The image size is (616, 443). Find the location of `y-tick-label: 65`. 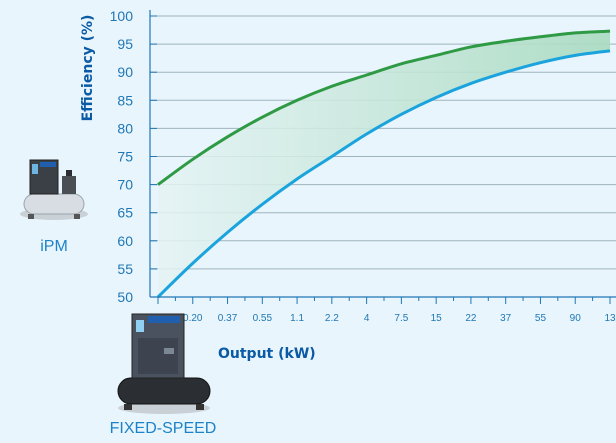

y-tick-label: 65 is located at coordinates (125, 213).